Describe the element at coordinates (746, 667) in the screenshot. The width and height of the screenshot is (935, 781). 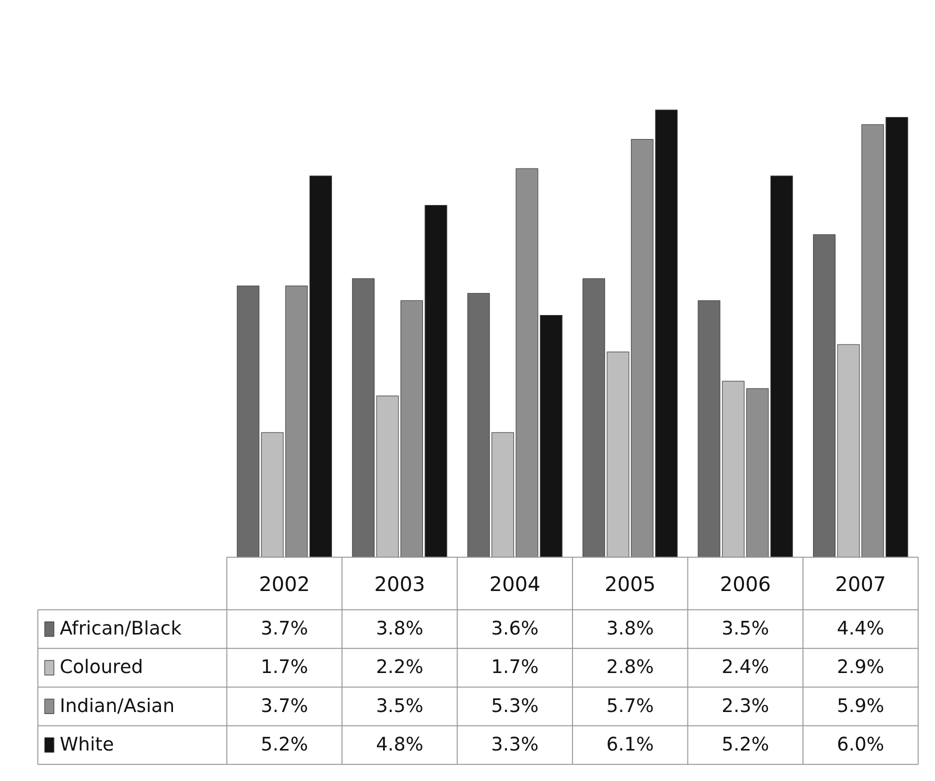
I see `data-label: 2.4%` at that location.